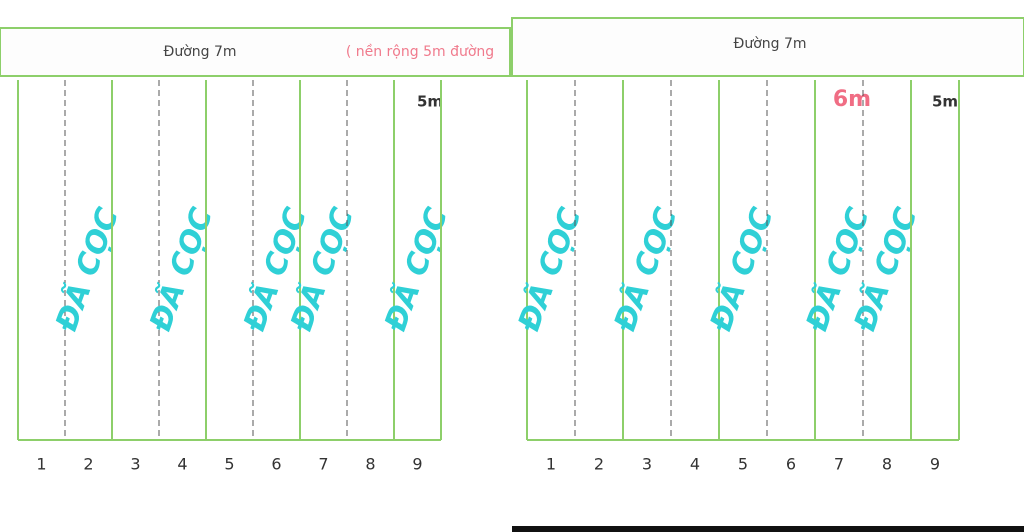  What do you see at coordinates (852, 99) in the screenshot?
I see `front-label: 6m` at bounding box center [852, 99].